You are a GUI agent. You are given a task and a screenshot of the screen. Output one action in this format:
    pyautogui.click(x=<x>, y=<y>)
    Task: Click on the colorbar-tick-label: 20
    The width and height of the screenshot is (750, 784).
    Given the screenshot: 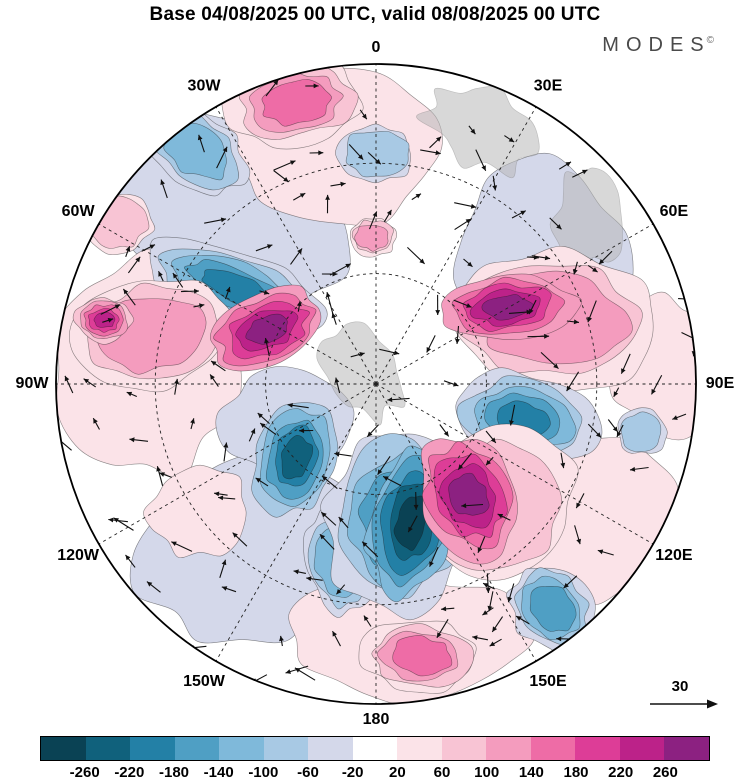 What is the action you would take?
    pyautogui.click(x=397, y=772)
    